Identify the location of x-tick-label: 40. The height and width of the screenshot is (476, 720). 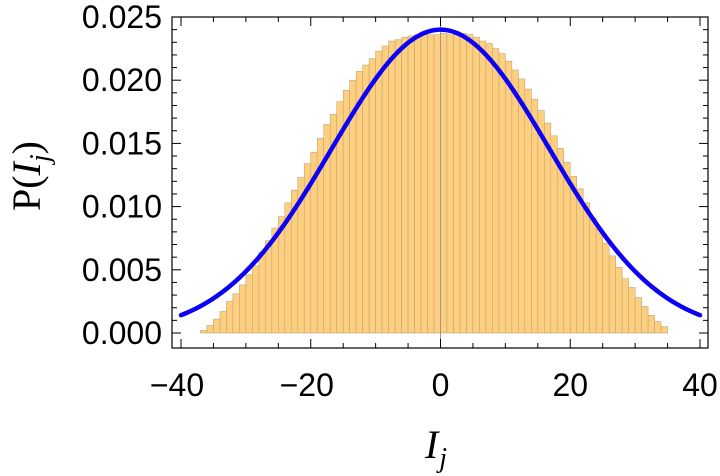
(700, 385).